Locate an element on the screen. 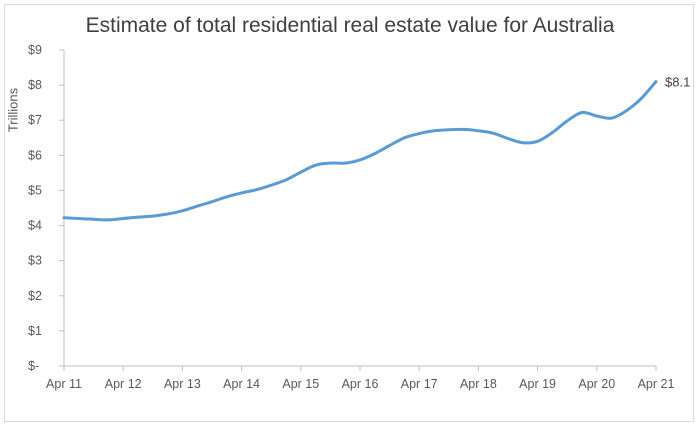 The width and height of the screenshot is (700, 428). x-tick-label: Apr 11 is located at coordinates (64, 384).